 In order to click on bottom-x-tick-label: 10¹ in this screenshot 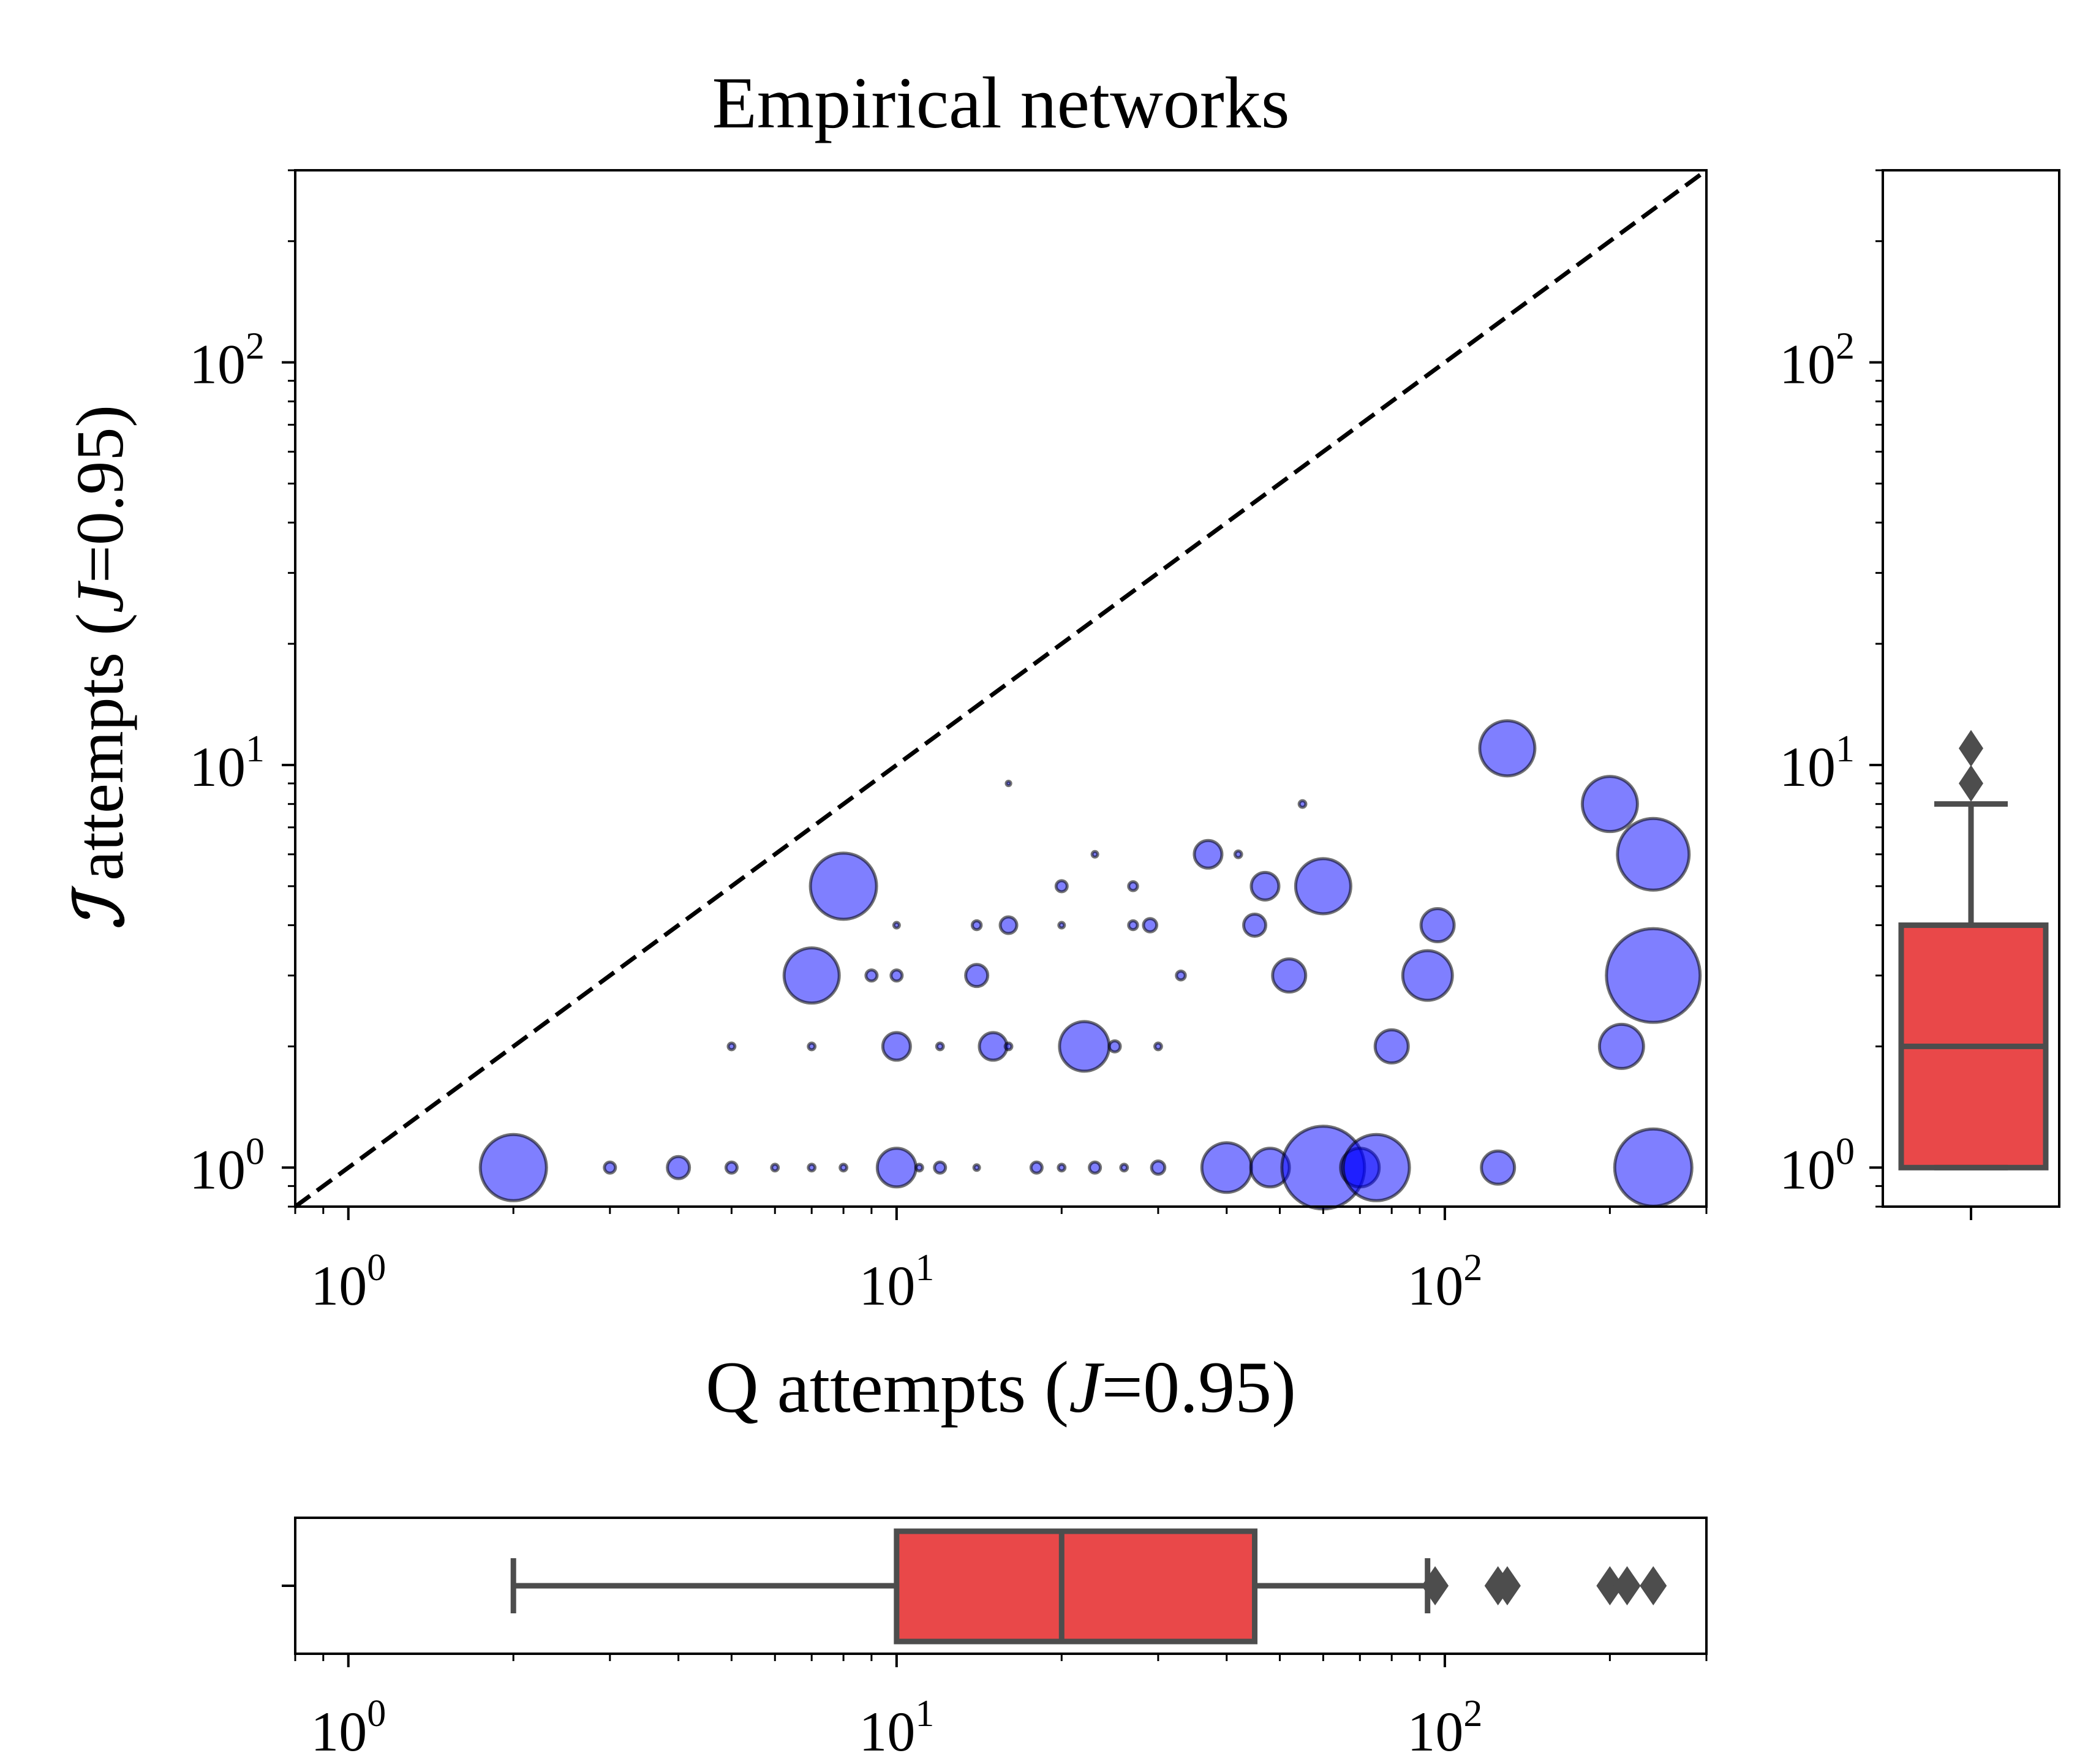, I will do `click(897, 1728)`.